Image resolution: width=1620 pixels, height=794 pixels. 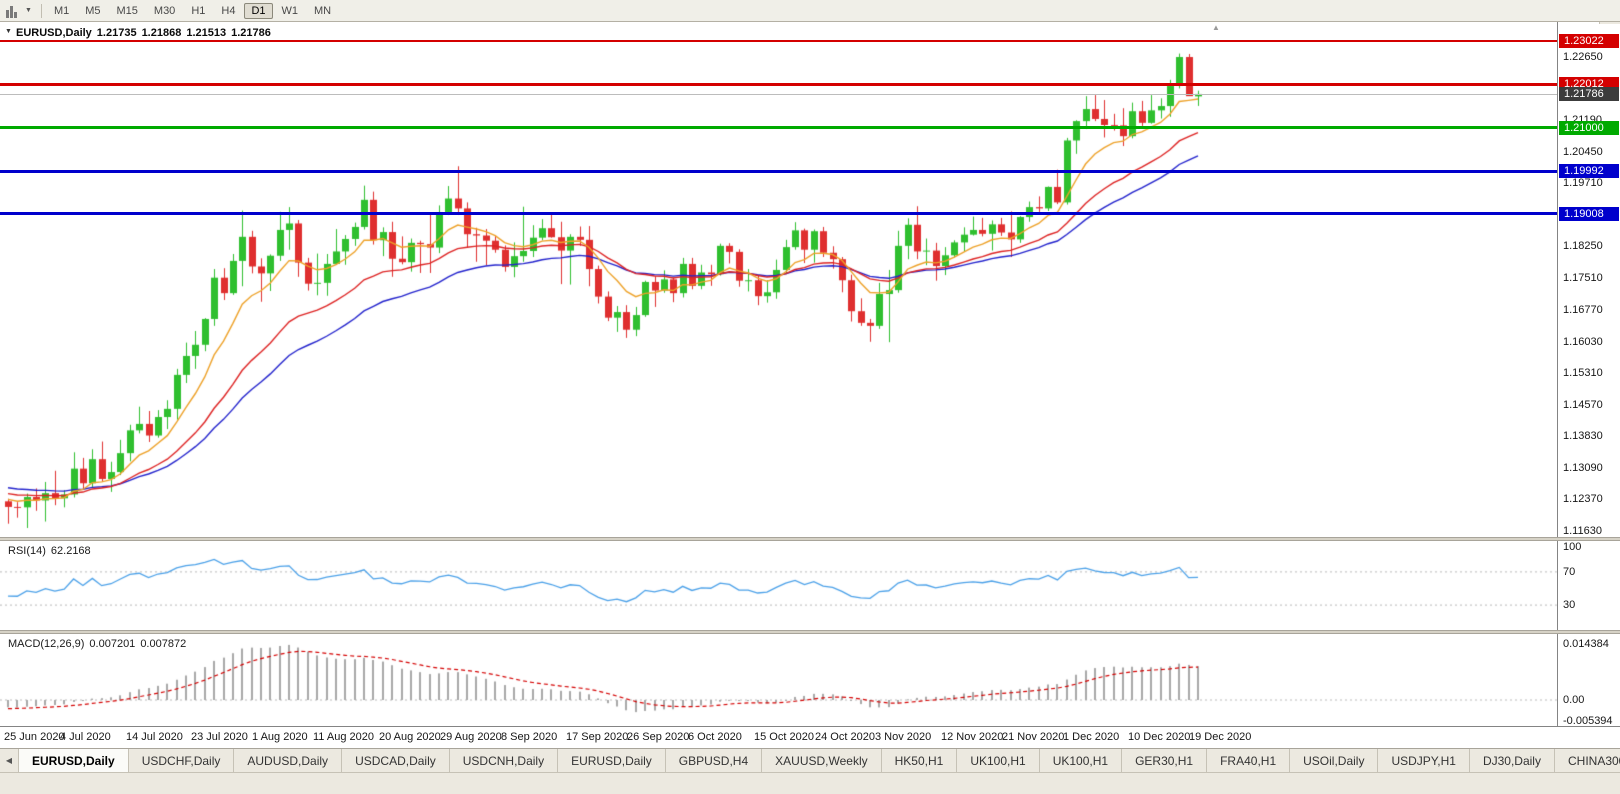 I want to click on timeframe-button-m15: M15, so click(x=127, y=10).